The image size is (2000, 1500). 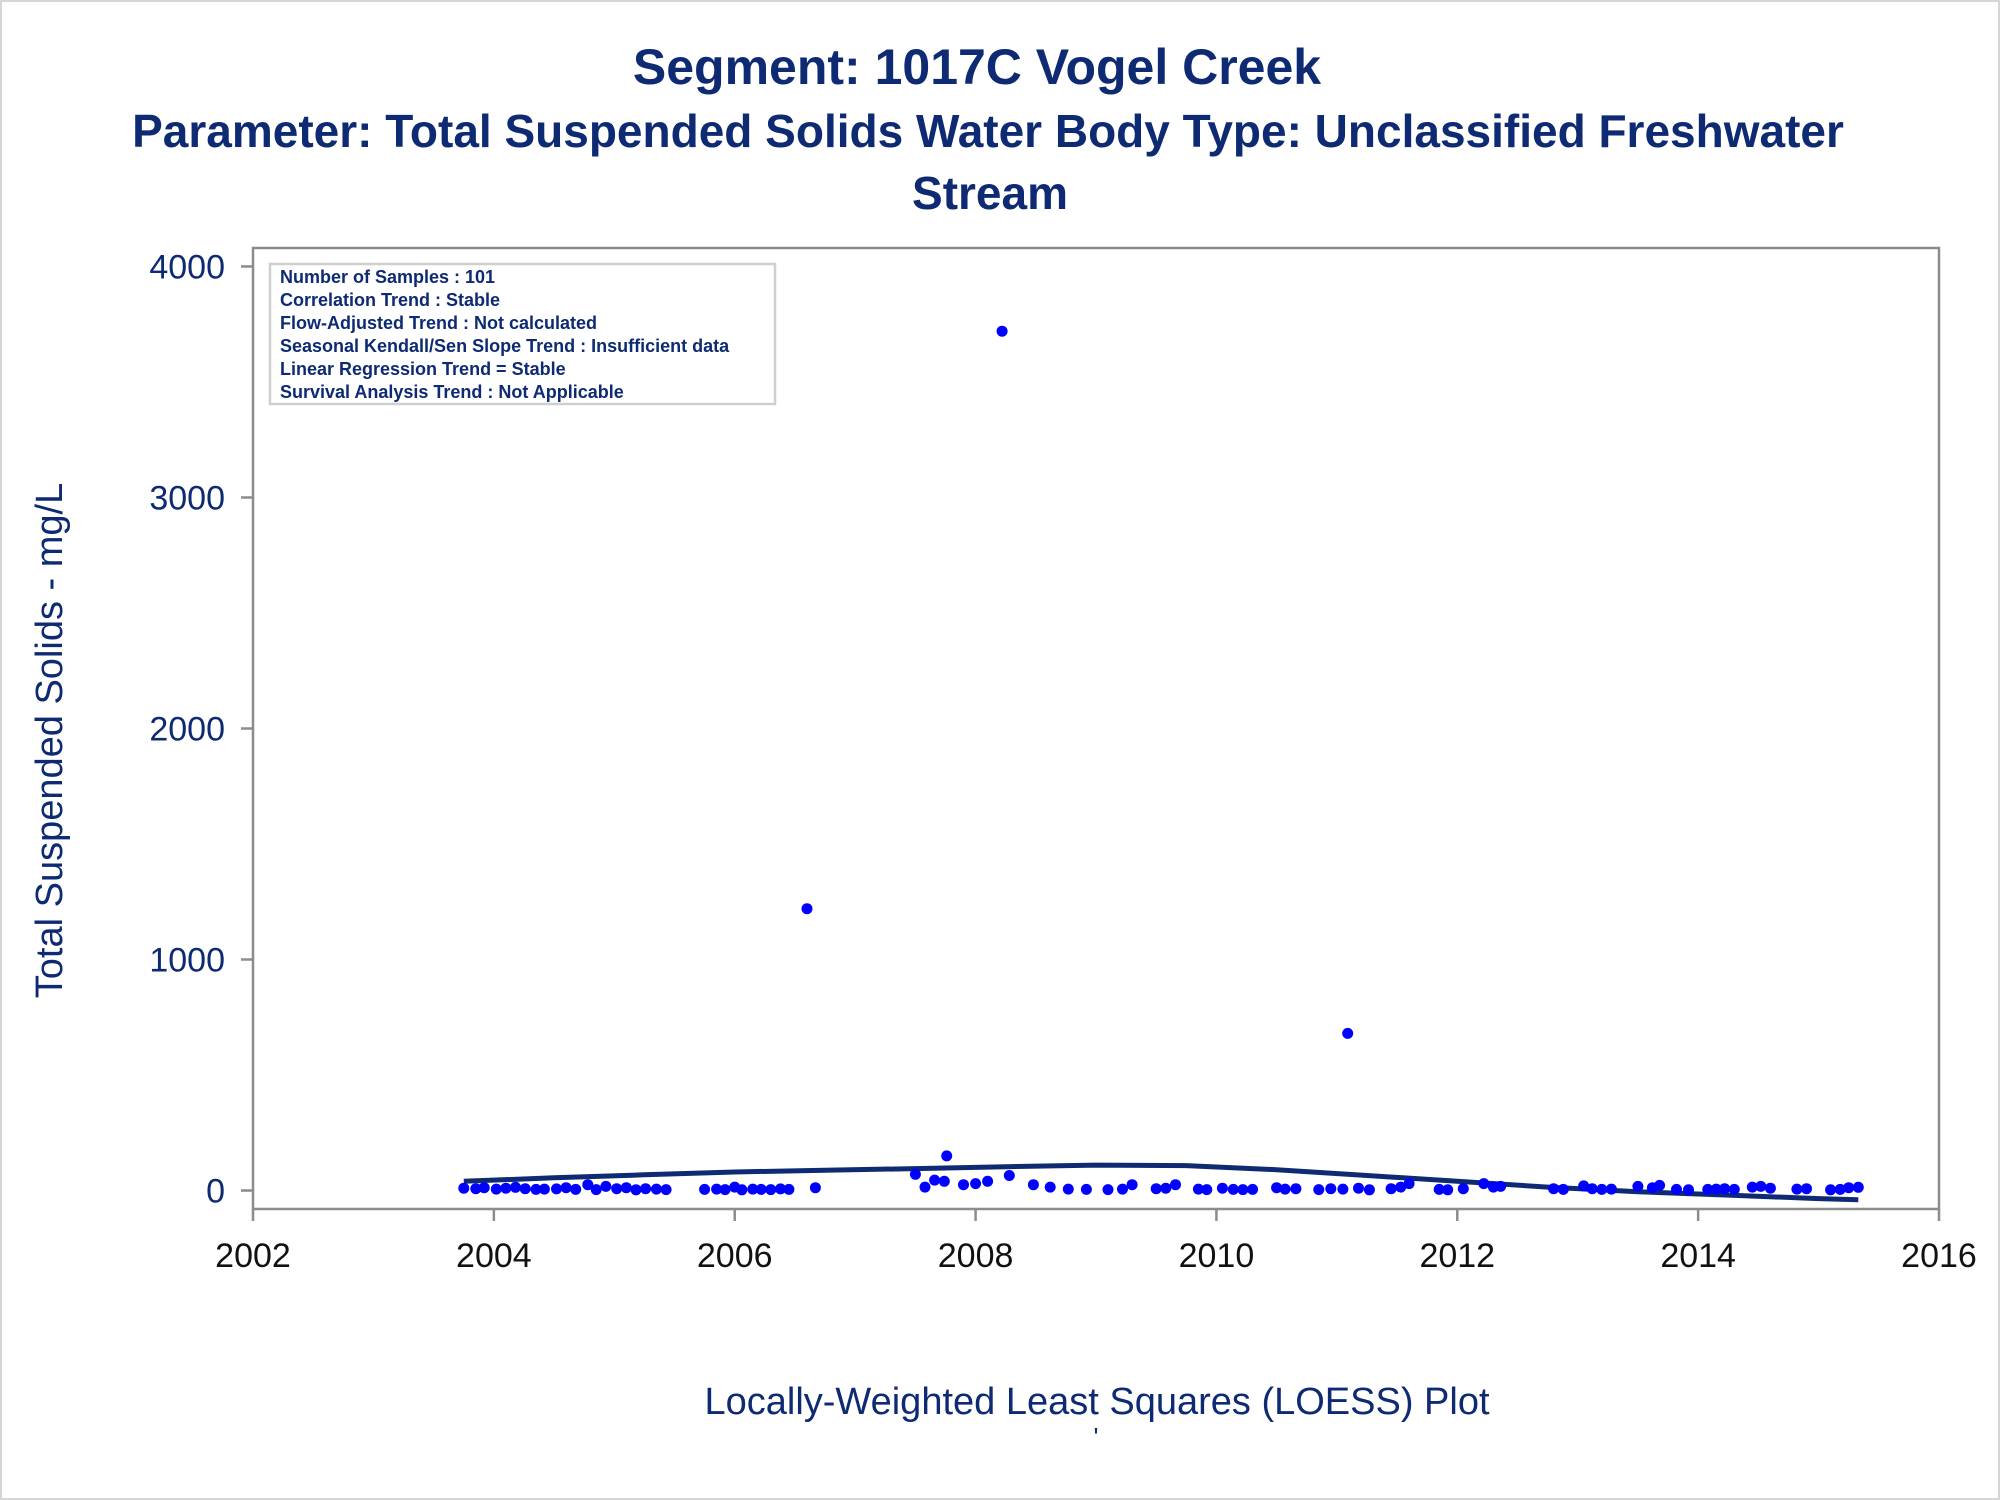 What do you see at coordinates (187, 498) in the screenshot?
I see `y-tick-label: 3000` at bounding box center [187, 498].